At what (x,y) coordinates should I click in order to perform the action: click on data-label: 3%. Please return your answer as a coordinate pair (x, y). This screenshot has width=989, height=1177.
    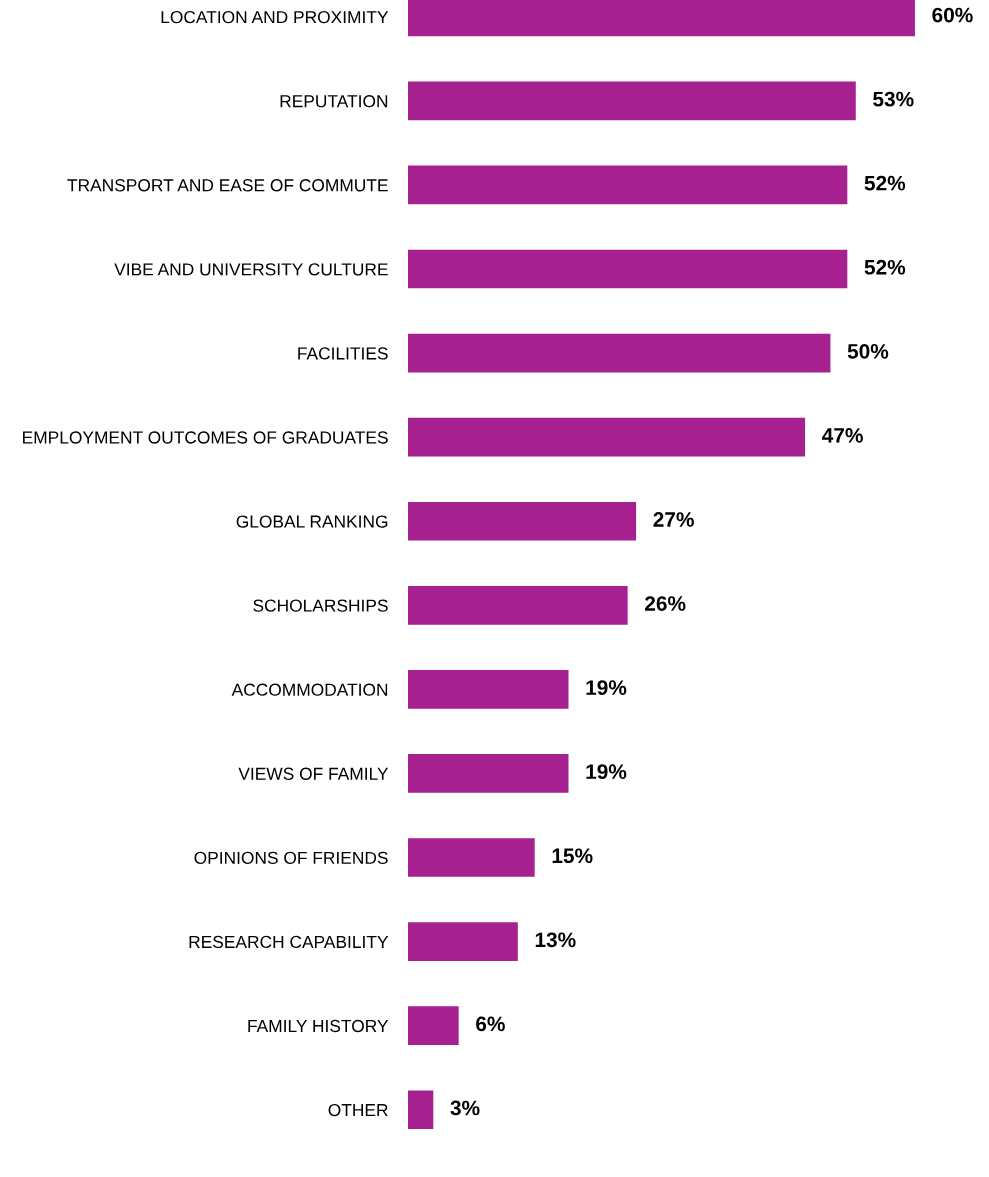
    Looking at the image, I should click on (465, 1108).